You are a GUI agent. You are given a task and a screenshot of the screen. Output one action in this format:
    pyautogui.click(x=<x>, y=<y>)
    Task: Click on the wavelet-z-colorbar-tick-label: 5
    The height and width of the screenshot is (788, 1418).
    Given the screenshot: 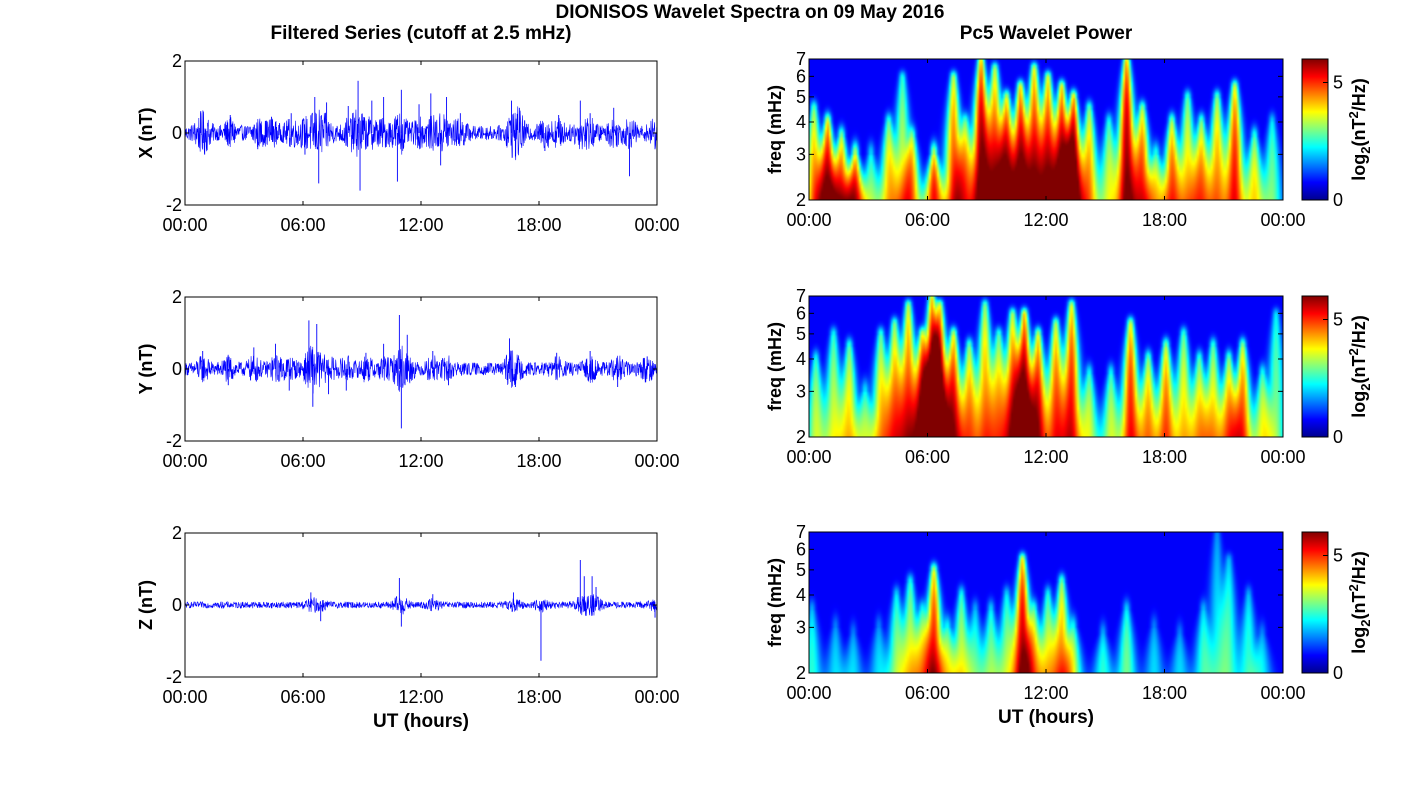 What is the action you would take?
    pyautogui.click(x=1338, y=556)
    